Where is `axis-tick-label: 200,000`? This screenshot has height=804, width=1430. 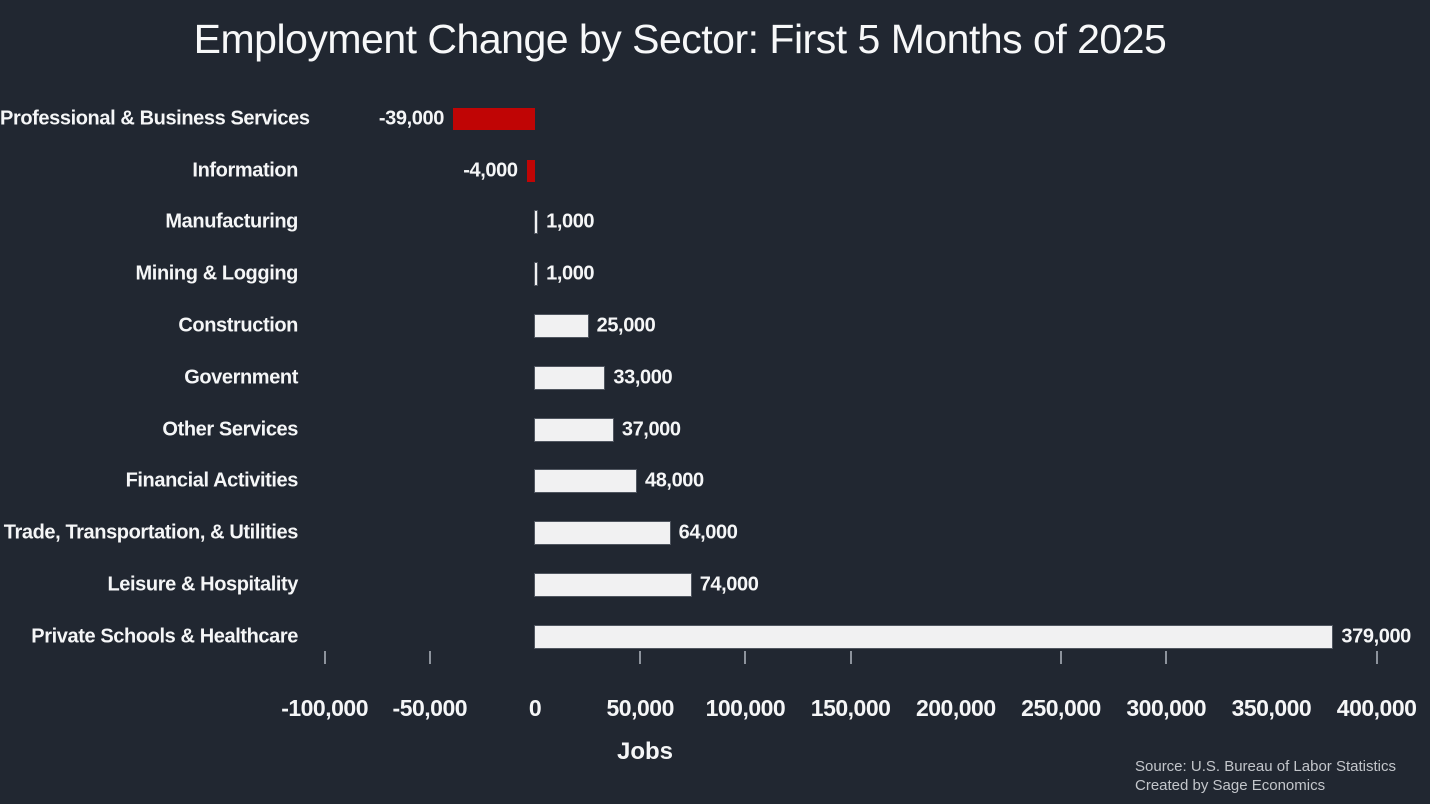 axis-tick-label: 200,000 is located at coordinates (955, 708).